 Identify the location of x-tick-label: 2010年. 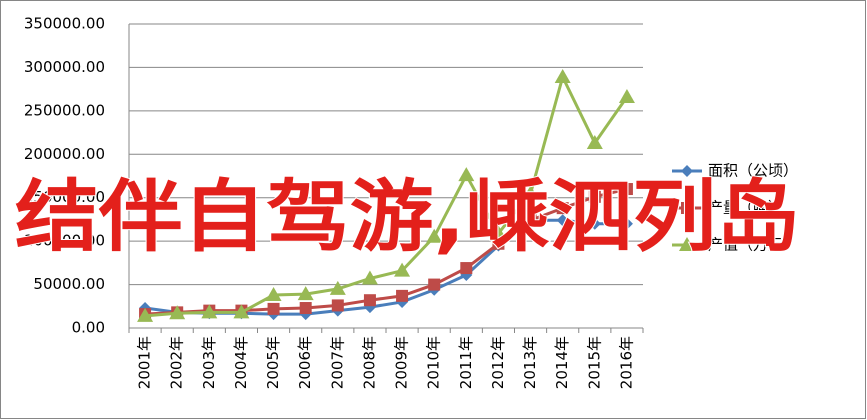
(434, 362).